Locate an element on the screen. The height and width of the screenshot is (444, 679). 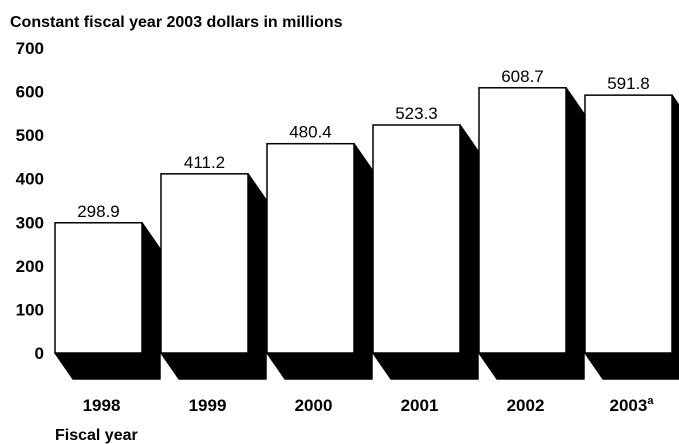
x-tick-label: 2003a is located at coordinates (632, 405).